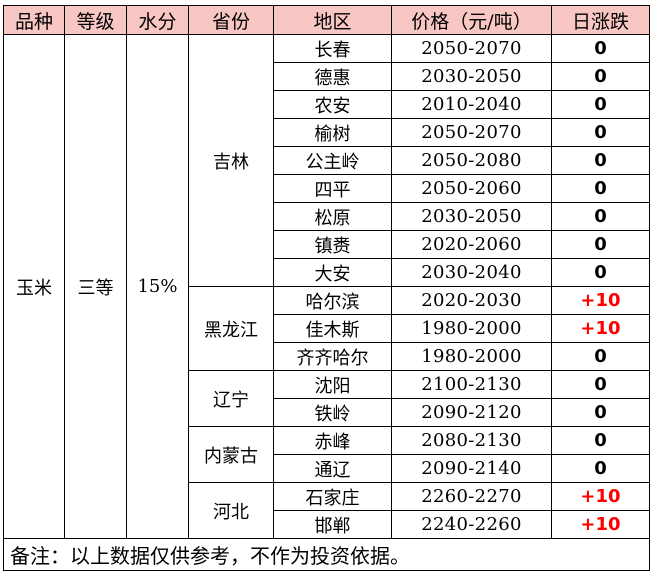 The width and height of the screenshot is (656, 576). I want to click on table-row: 镇赉 2020-2060 0, so click(327, 244).